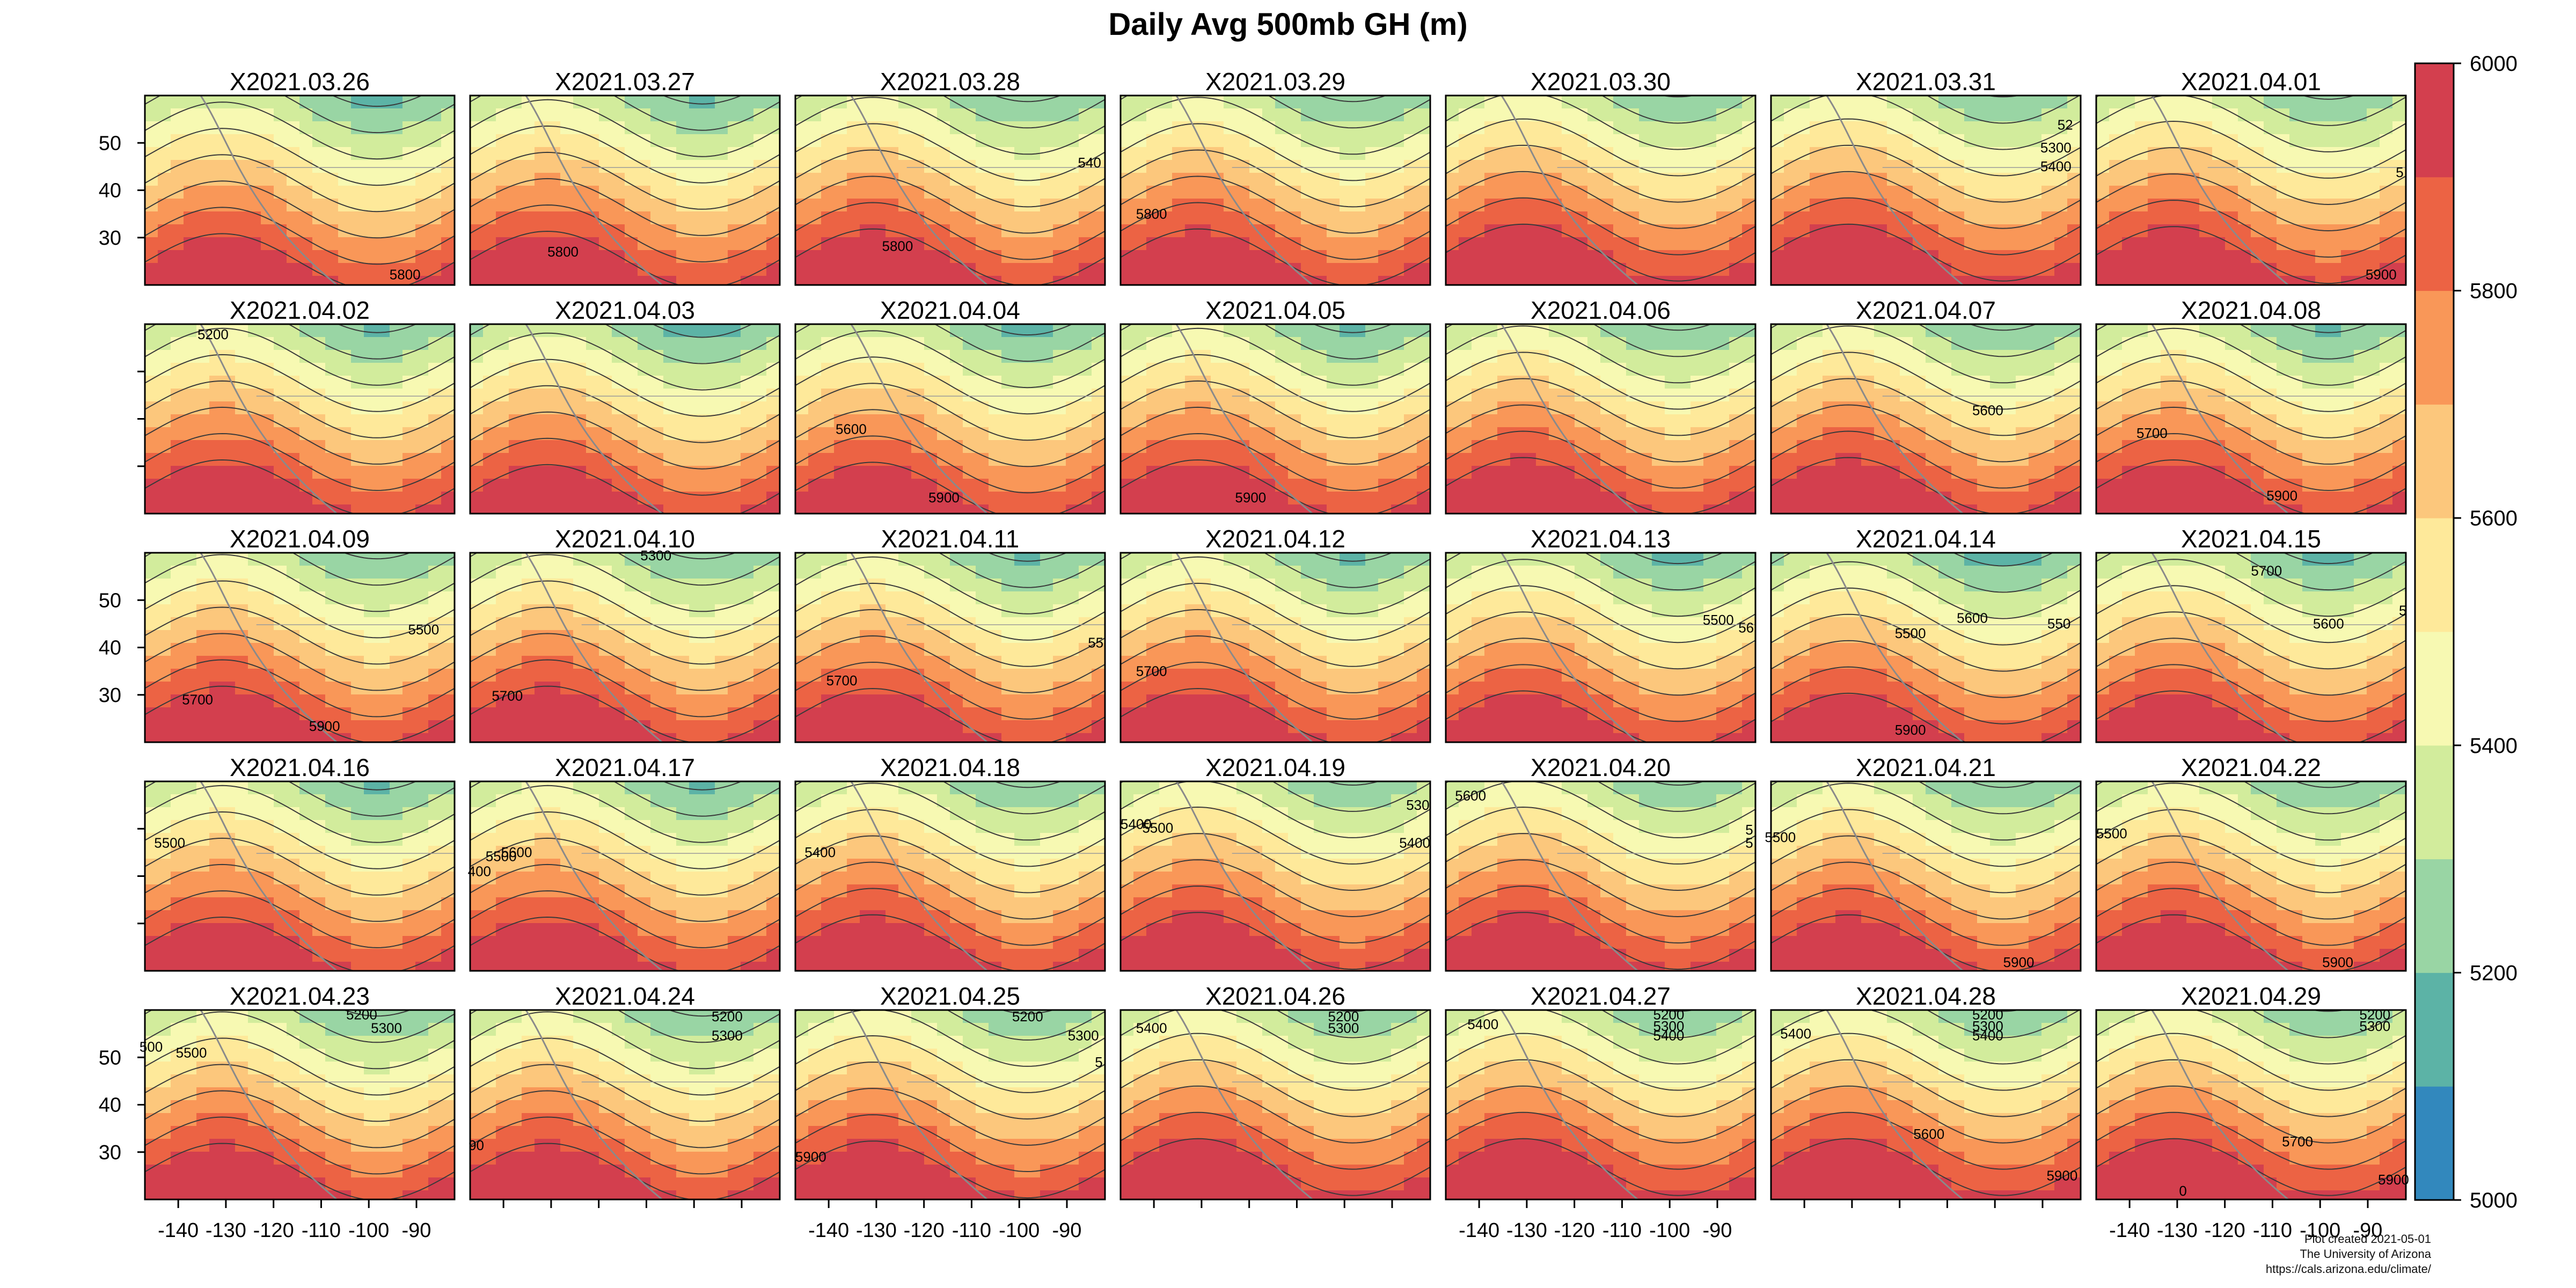 This screenshot has width=2576, height=1288. I want to click on panel-date: X2021.03.26, so click(300, 82).